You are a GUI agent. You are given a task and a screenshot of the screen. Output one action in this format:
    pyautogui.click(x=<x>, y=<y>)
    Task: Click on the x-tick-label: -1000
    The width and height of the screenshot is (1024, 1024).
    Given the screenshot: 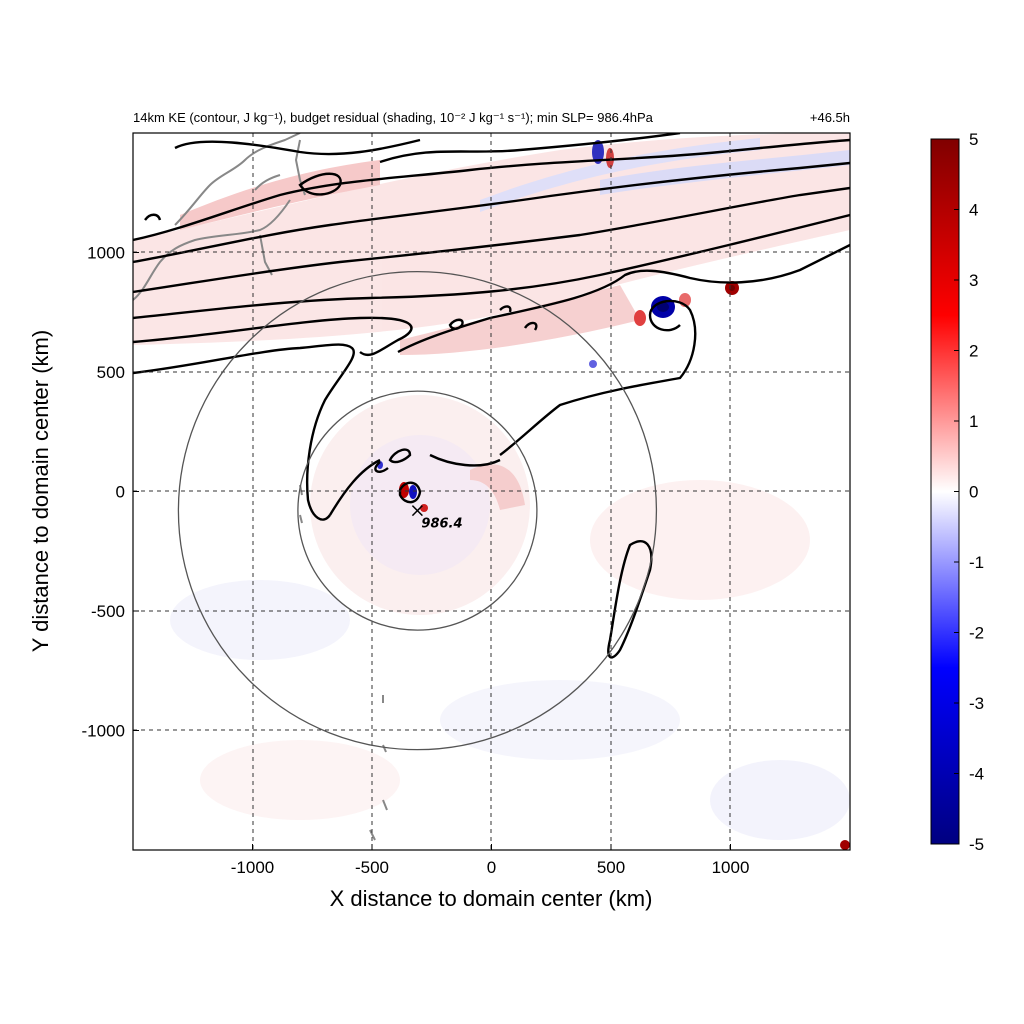 What is the action you would take?
    pyautogui.click(x=252, y=867)
    